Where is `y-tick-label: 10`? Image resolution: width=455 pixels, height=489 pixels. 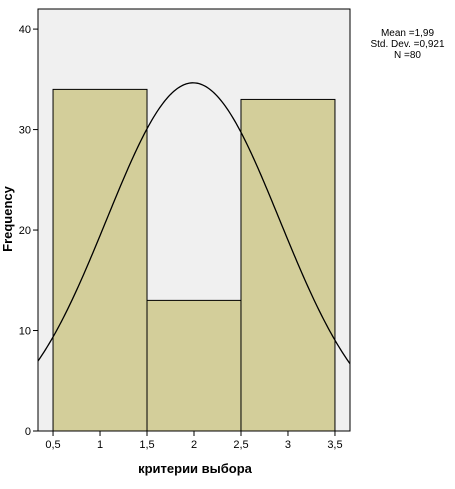 y-tick-label: 10 is located at coordinates (25, 332).